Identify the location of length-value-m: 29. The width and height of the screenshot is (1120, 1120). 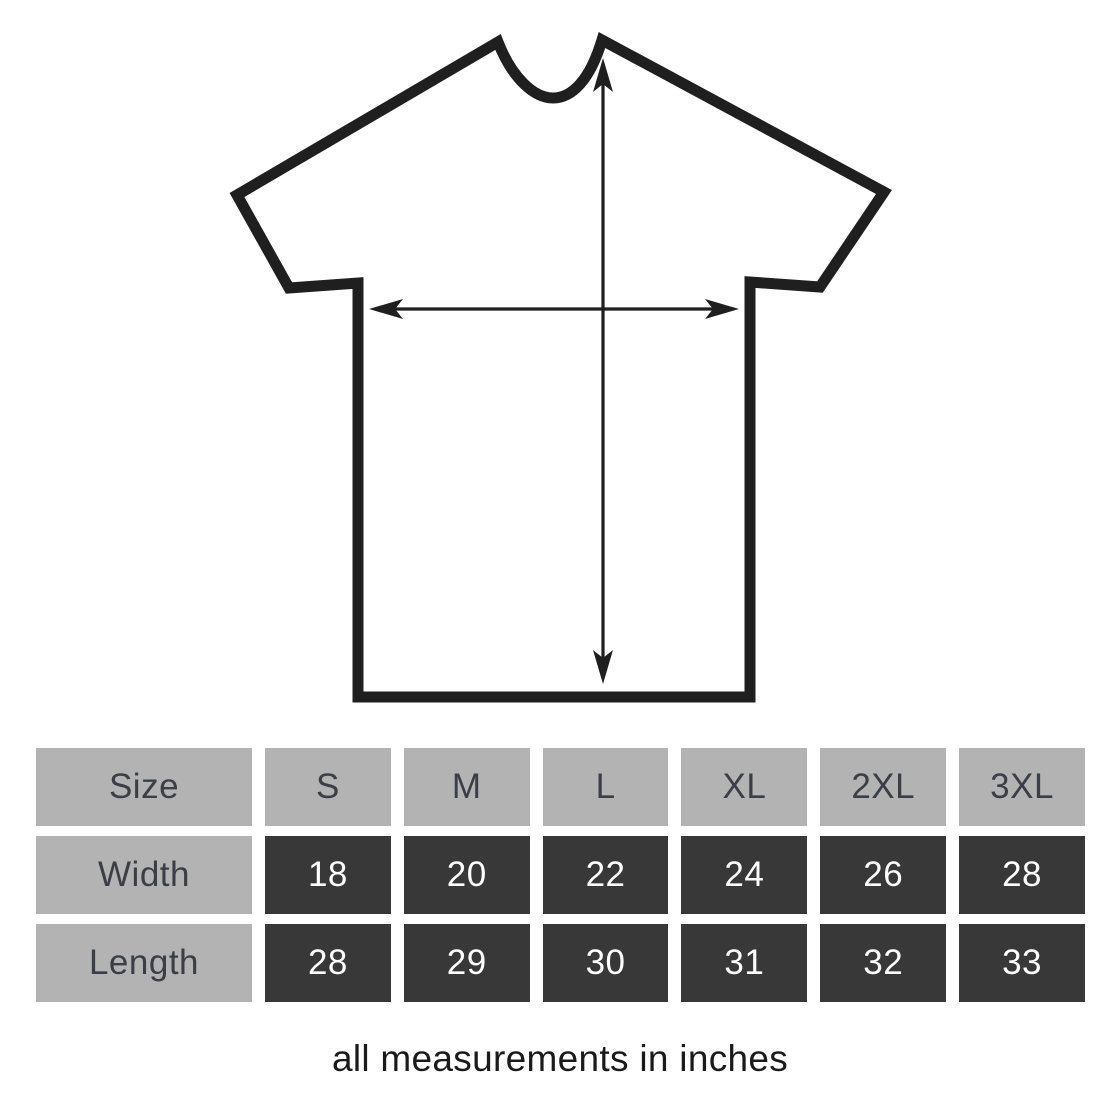
(466, 963).